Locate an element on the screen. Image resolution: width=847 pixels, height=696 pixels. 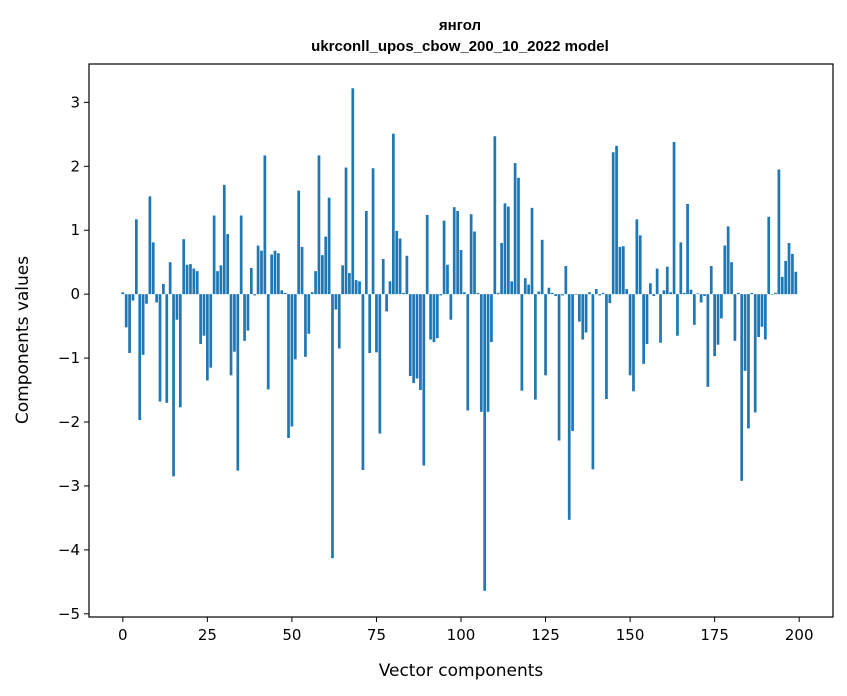
y-tick-label: 3 is located at coordinates (75, 102).